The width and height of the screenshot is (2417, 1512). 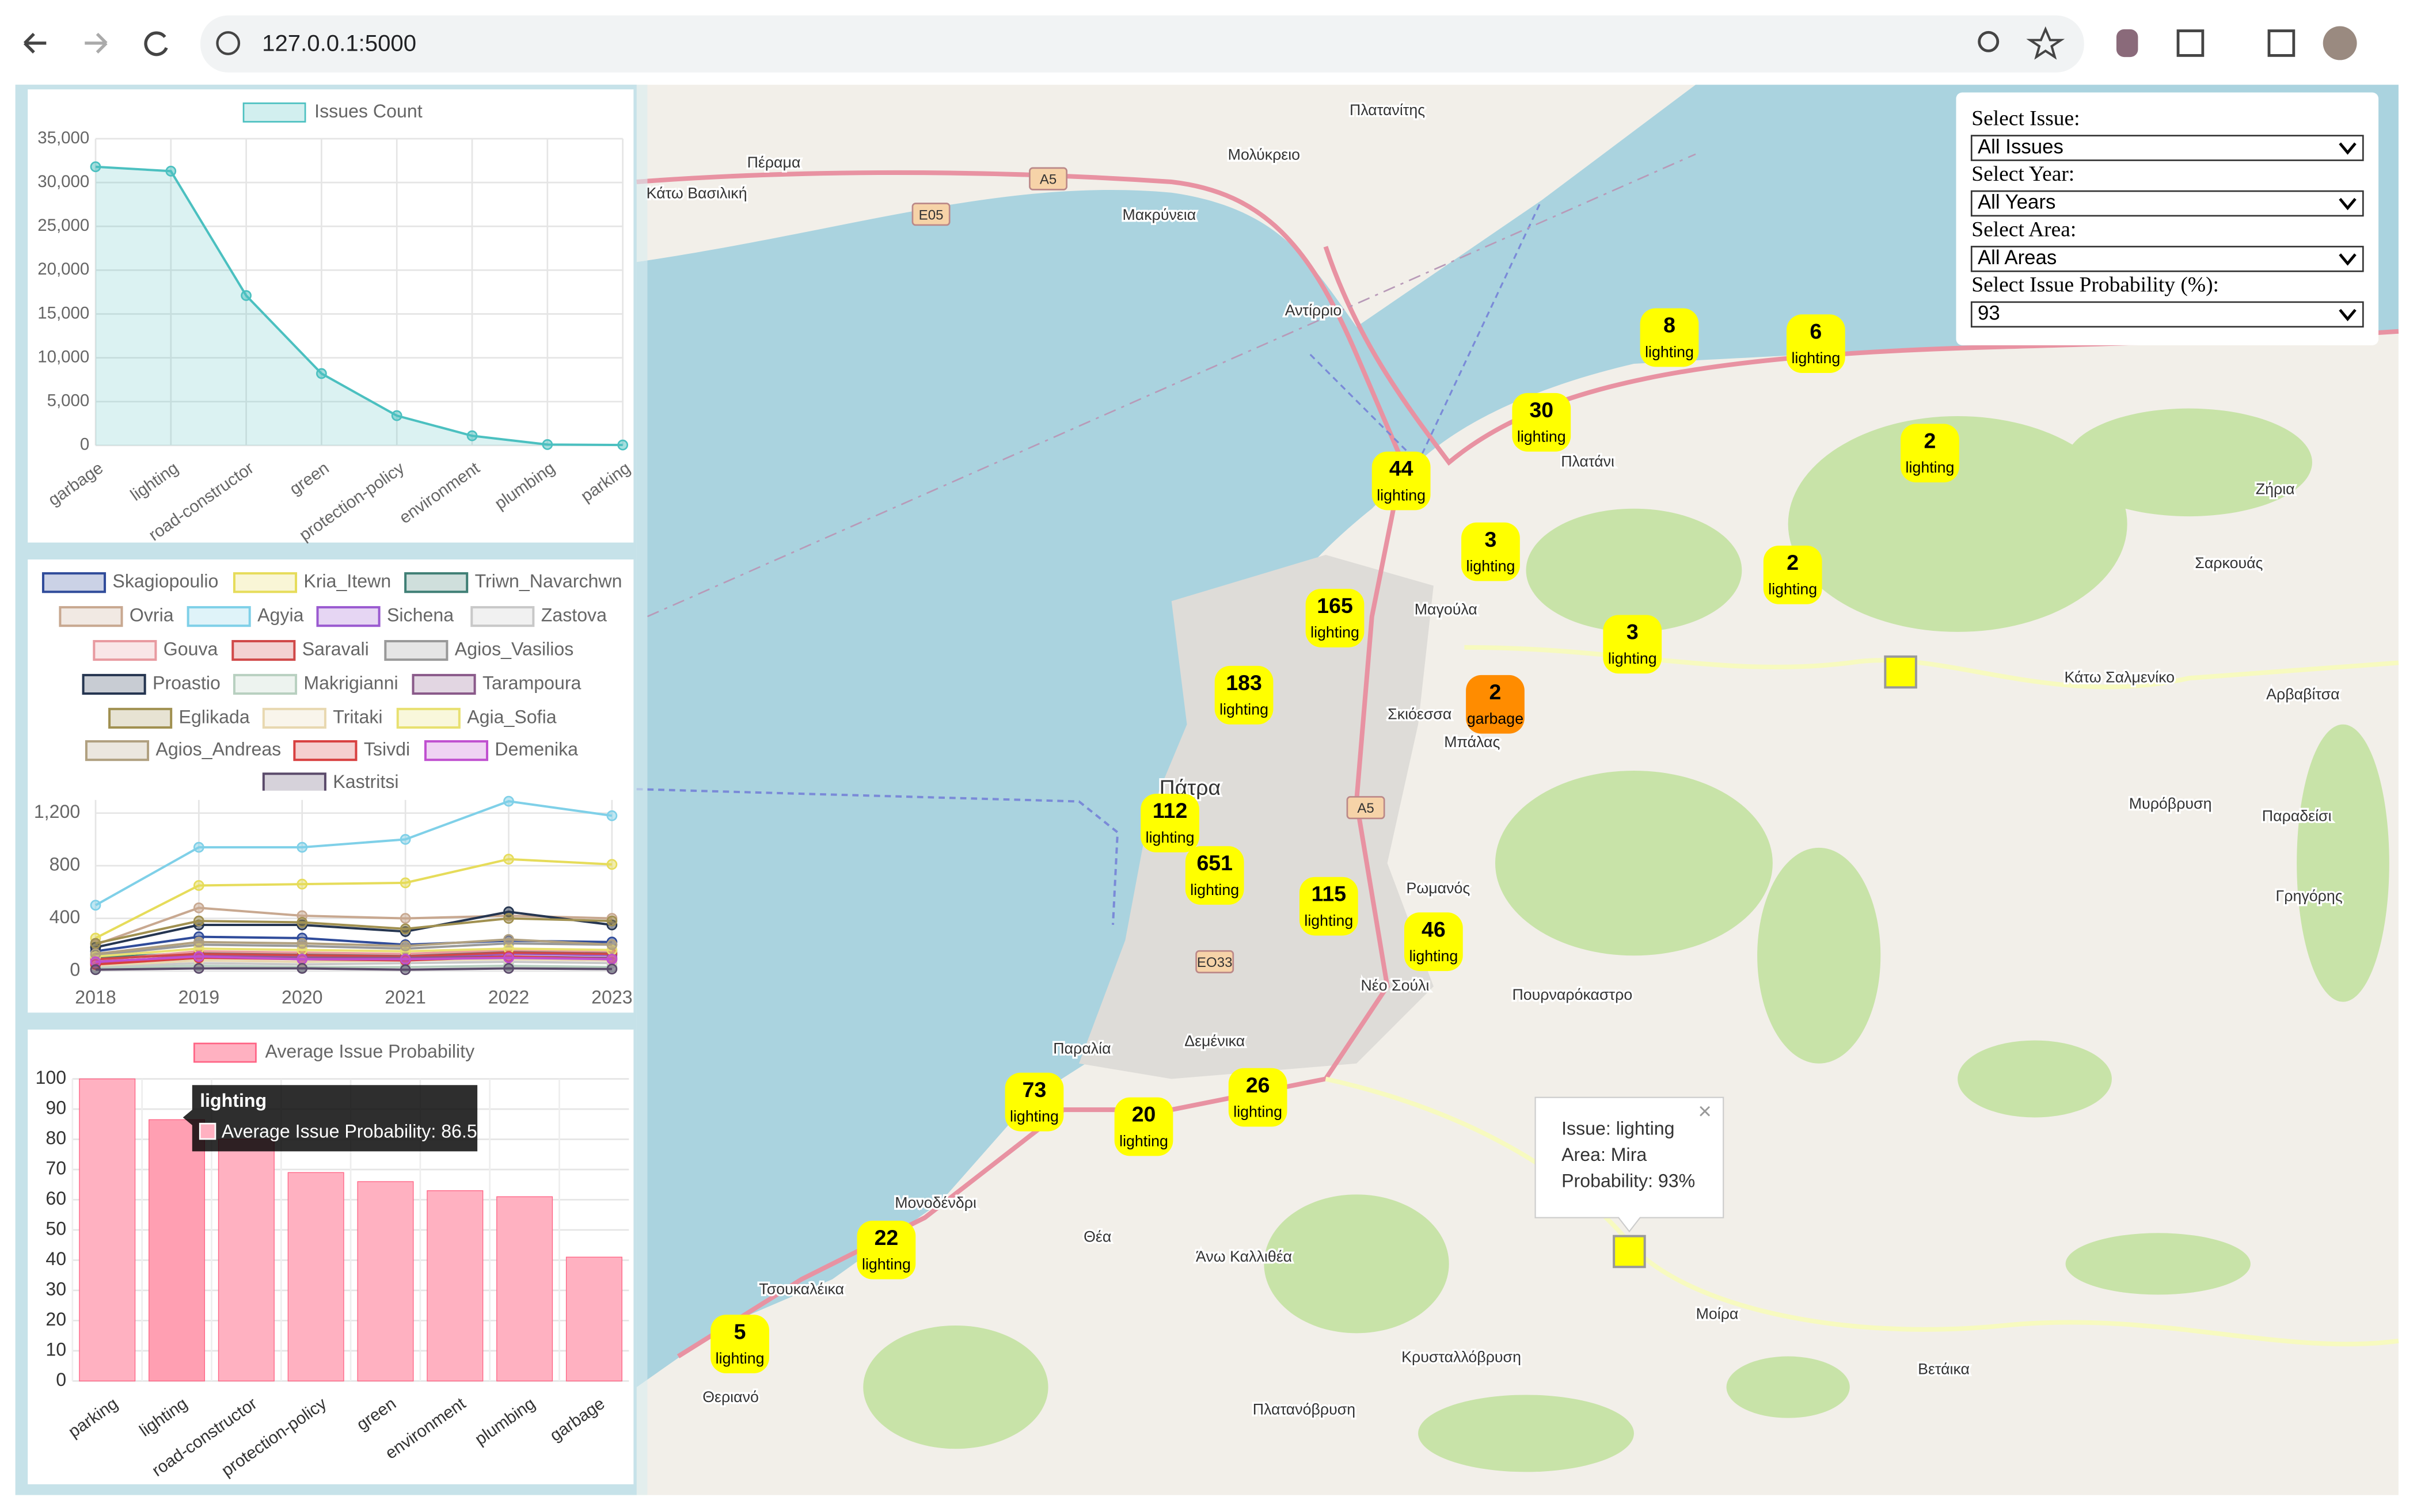 I want to click on cluster-count: 8, so click(x=1669, y=325).